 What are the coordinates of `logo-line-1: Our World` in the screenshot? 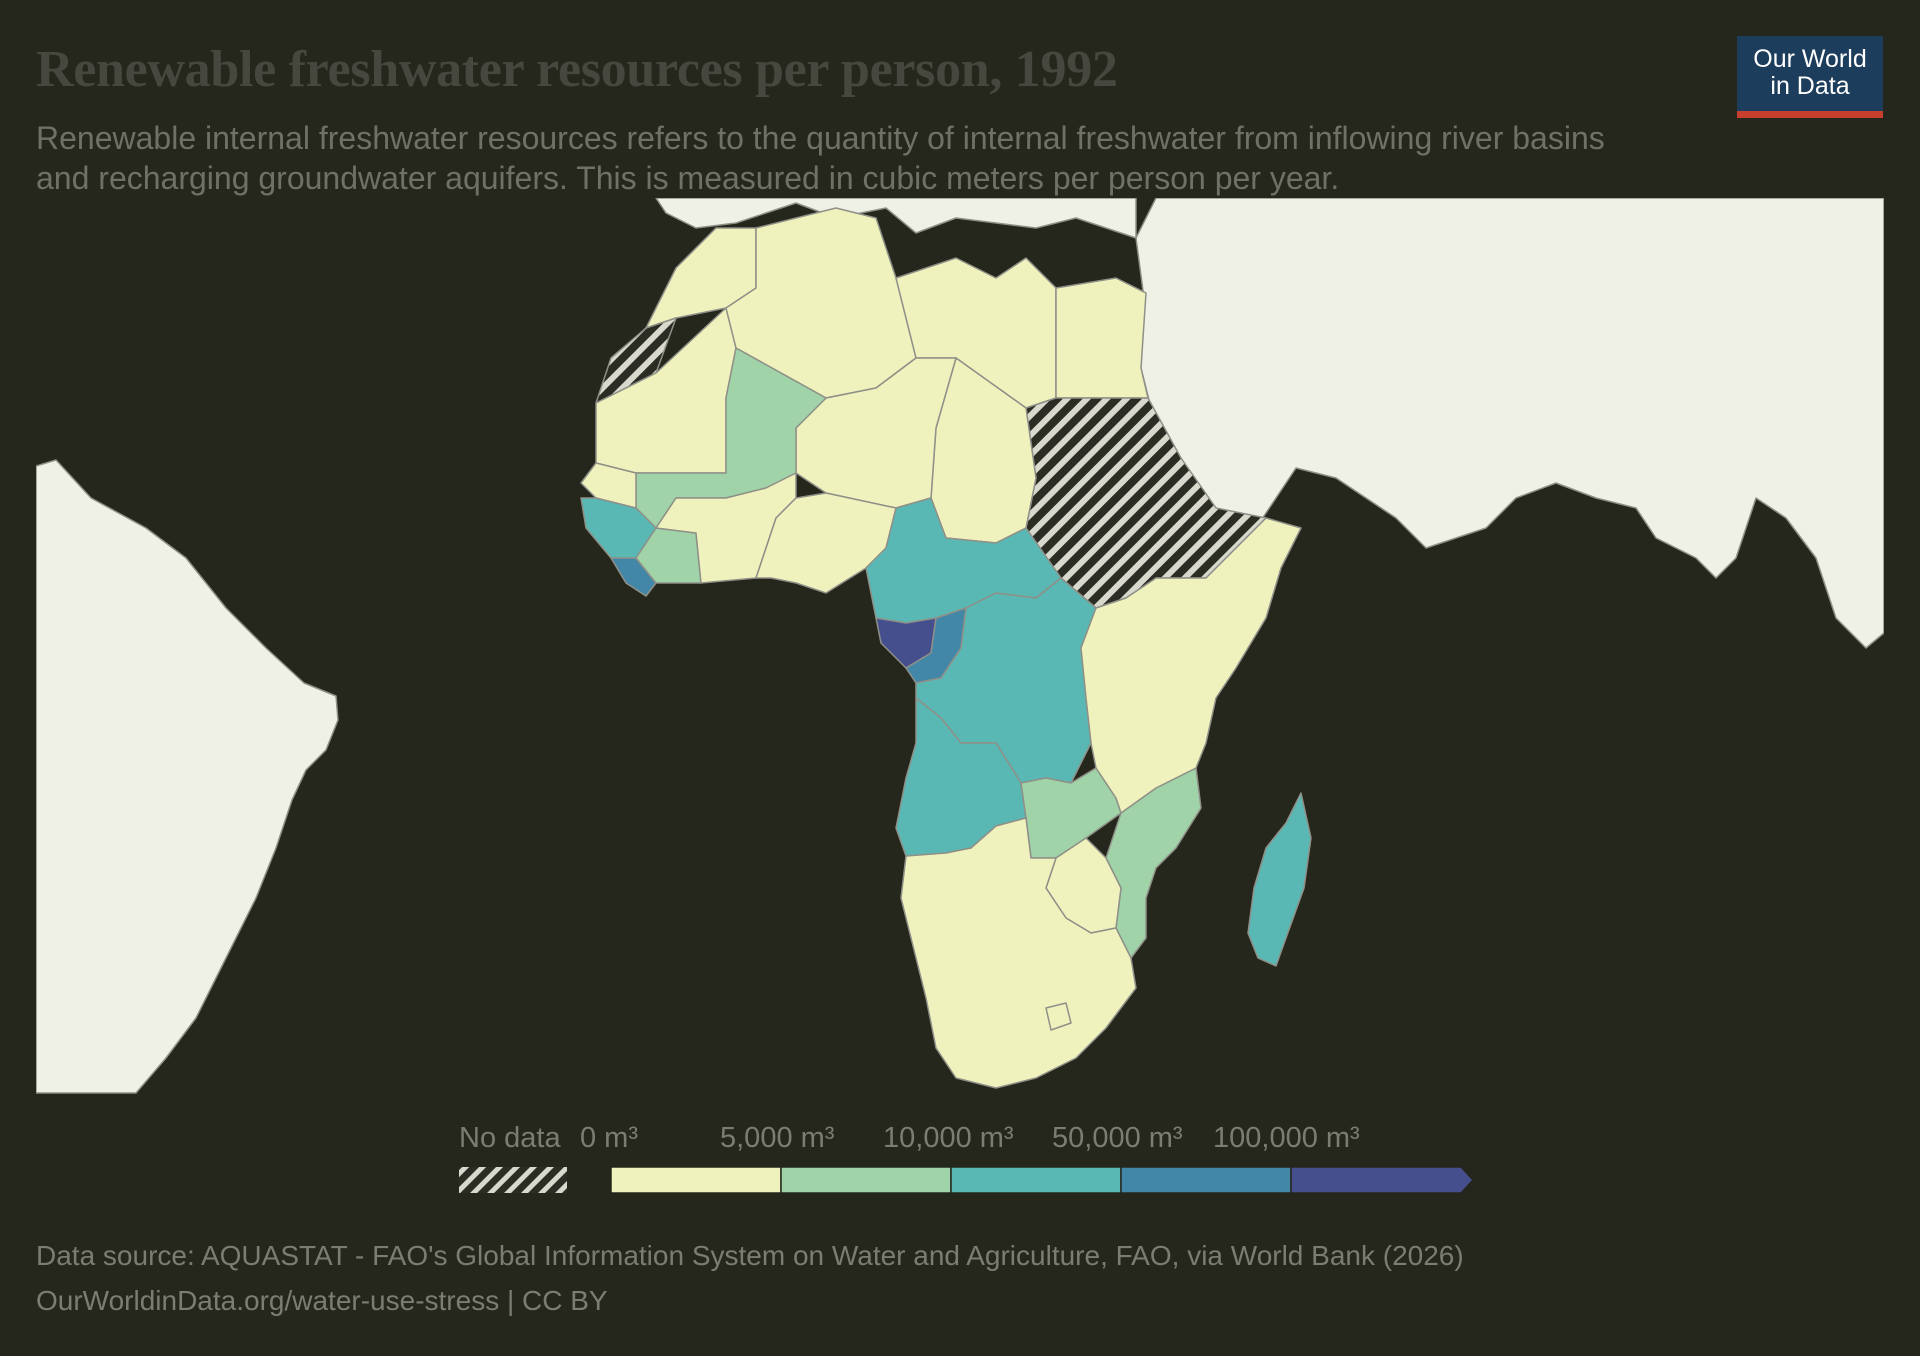 It's located at (1810, 59).